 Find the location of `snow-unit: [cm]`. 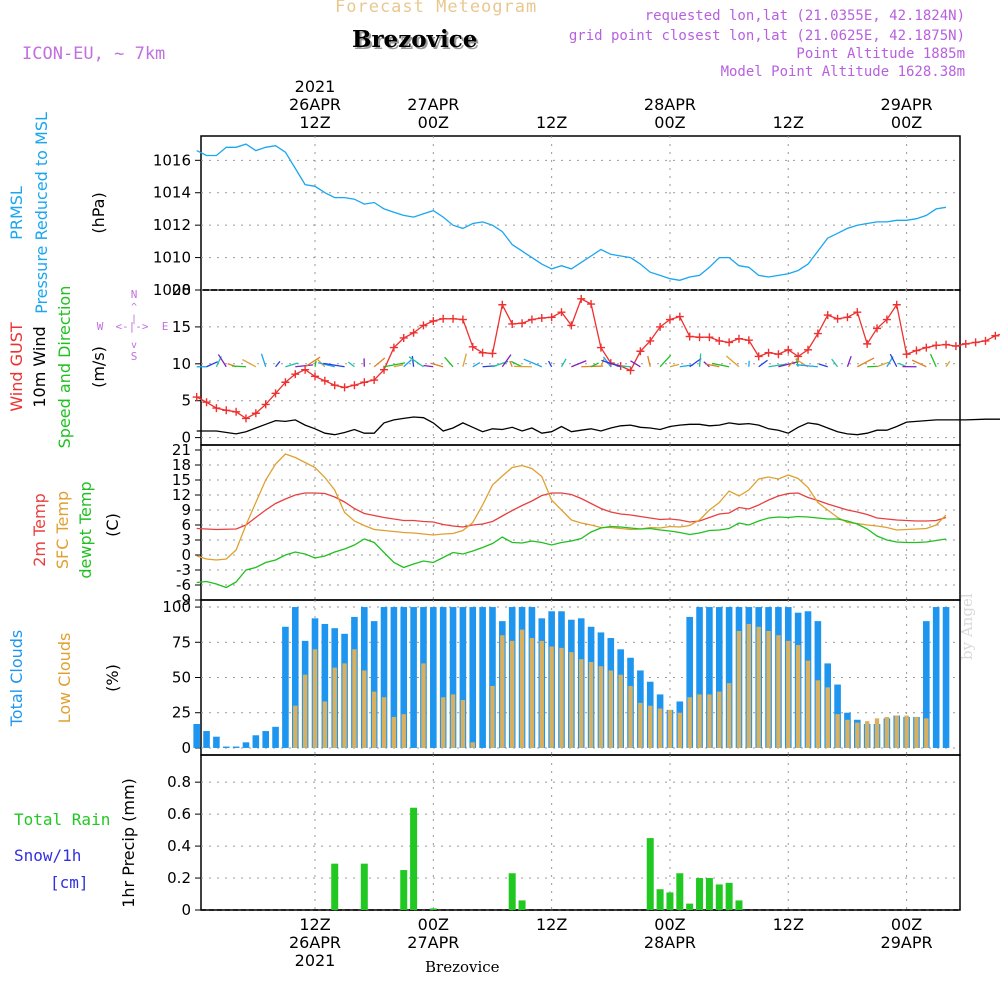

snow-unit: [cm] is located at coordinates (69, 882).